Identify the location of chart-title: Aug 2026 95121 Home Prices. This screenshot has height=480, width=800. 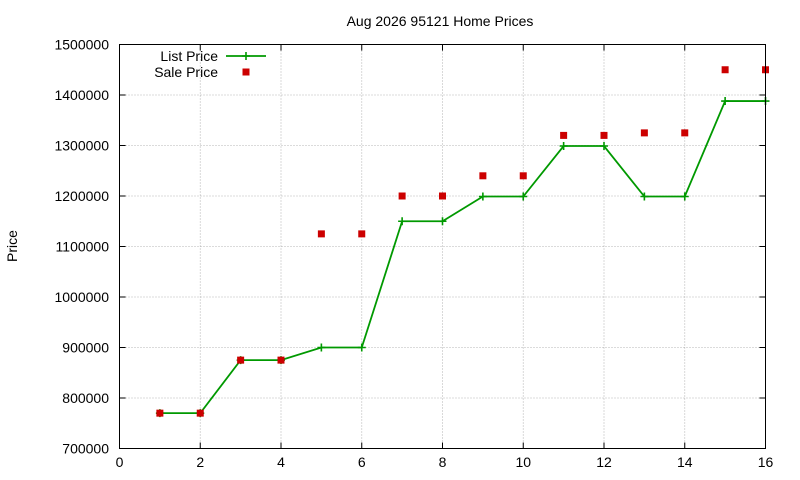
(440, 21).